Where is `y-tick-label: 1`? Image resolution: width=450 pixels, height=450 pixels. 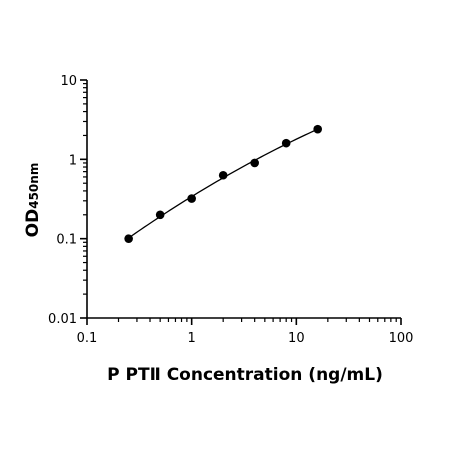 y-tick-label: 1 is located at coordinates (73, 160).